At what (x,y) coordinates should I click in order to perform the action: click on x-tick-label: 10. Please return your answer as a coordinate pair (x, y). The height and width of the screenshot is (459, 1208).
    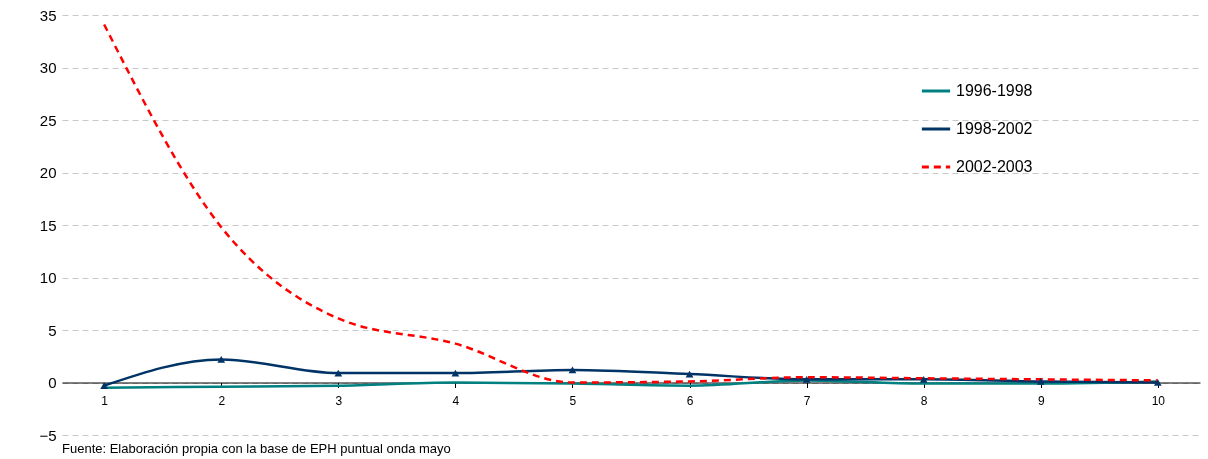
    Looking at the image, I should click on (1158, 401).